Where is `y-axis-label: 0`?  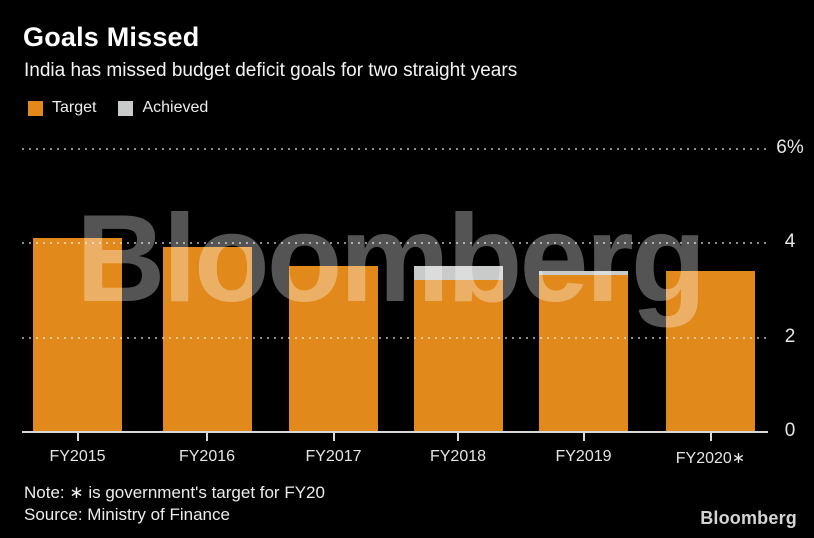 y-axis-label: 0 is located at coordinates (790, 430).